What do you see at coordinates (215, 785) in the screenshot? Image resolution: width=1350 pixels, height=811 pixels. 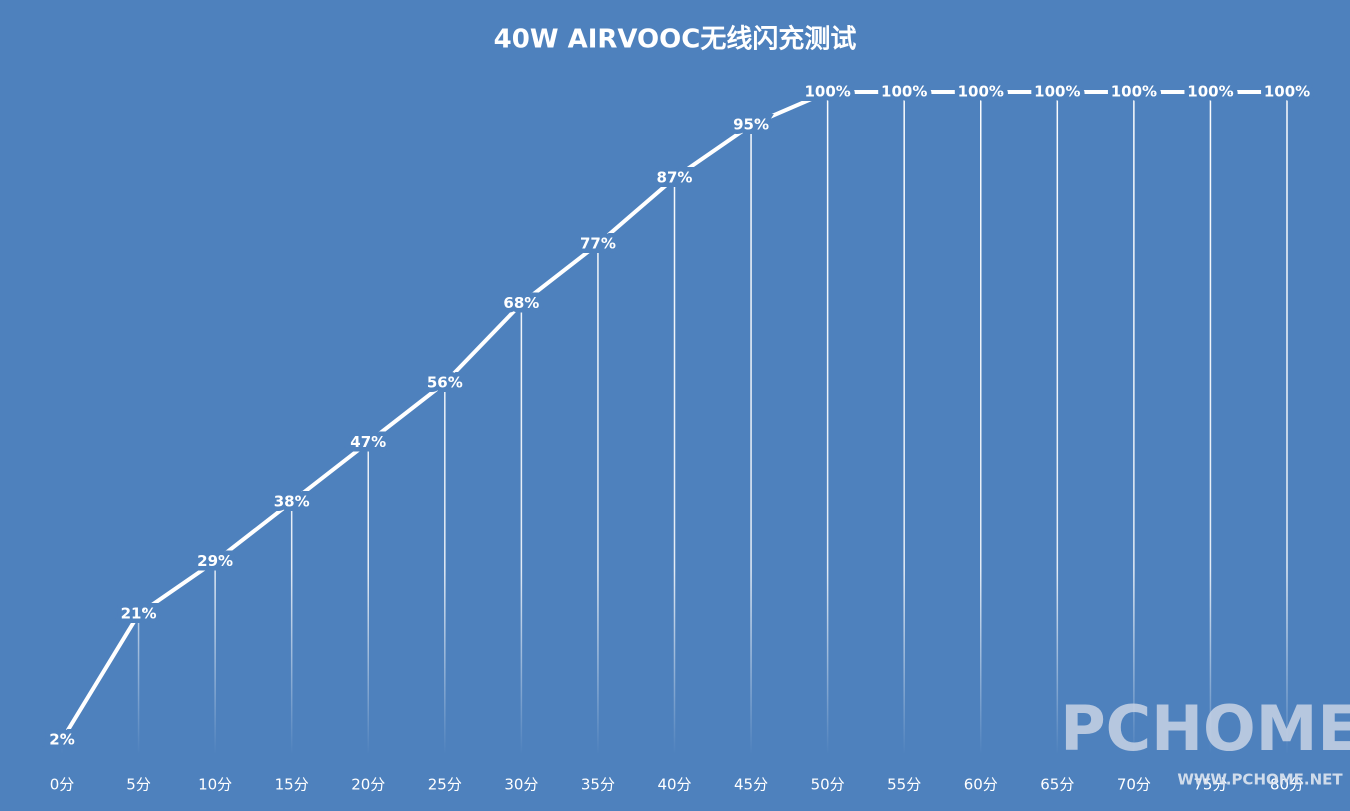 I see `x-tick-label: 10分` at bounding box center [215, 785].